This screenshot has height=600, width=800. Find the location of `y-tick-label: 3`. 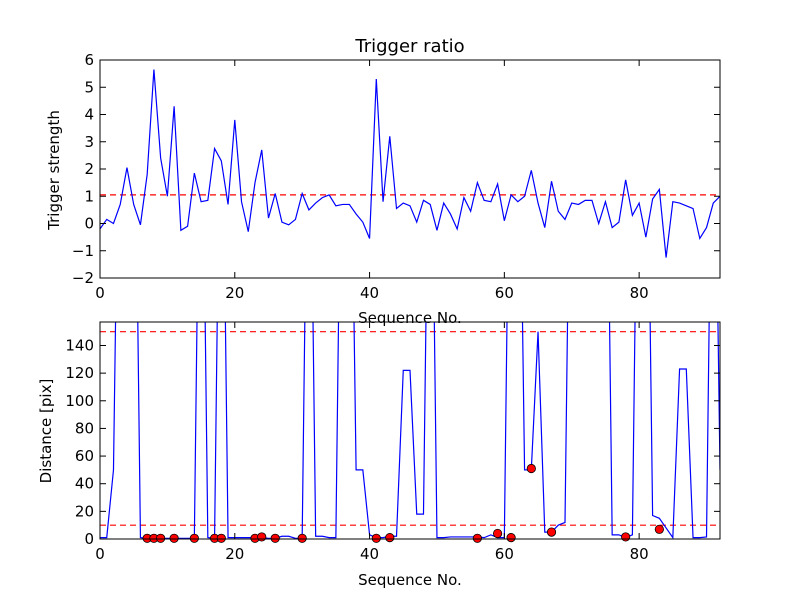

y-tick-label: 3 is located at coordinates (89, 142).